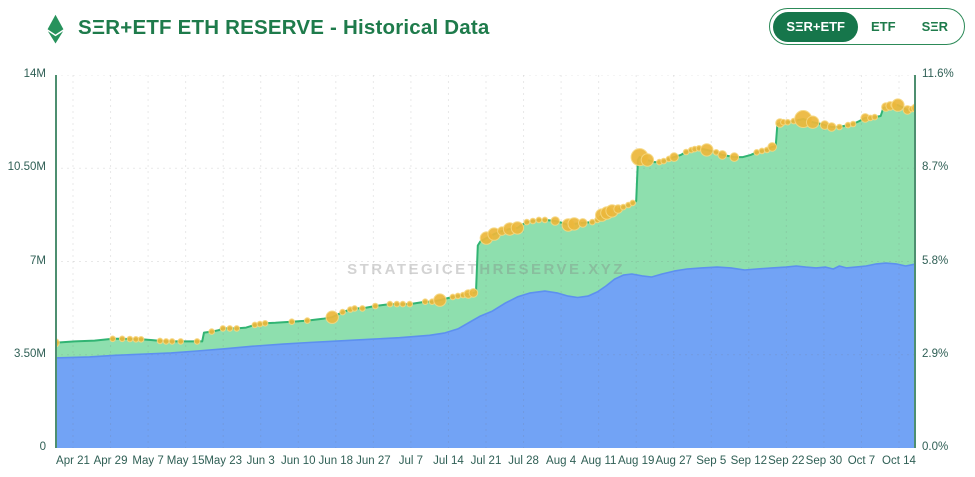  Describe the element at coordinates (284, 27) in the screenshot. I see `page-title: SΞR+ETF ETH RESERVE - Historical Data` at that location.